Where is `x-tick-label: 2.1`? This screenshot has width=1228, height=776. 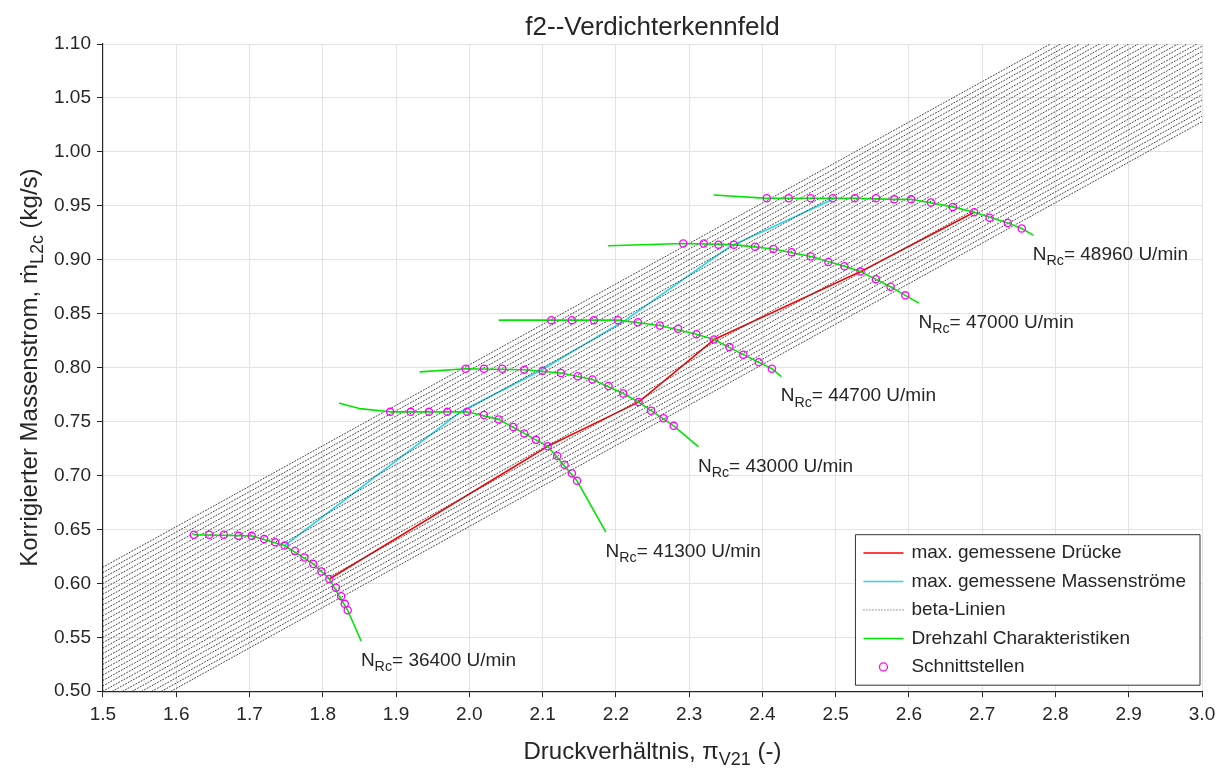
x-tick-label: 2.1 is located at coordinates (542, 713).